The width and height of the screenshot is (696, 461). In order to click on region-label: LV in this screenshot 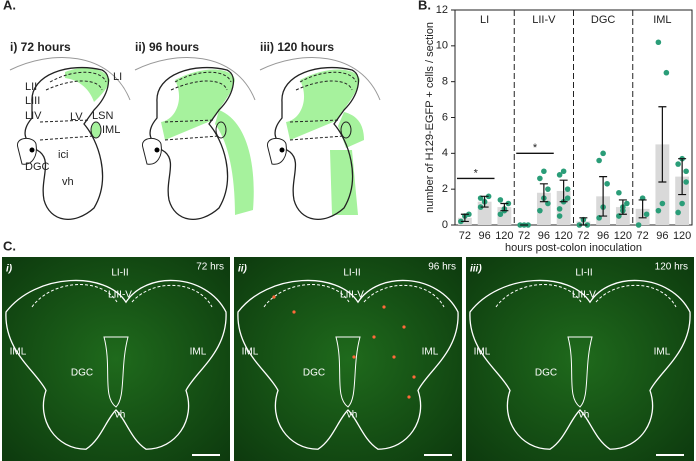, I will do `click(76, 117)`.